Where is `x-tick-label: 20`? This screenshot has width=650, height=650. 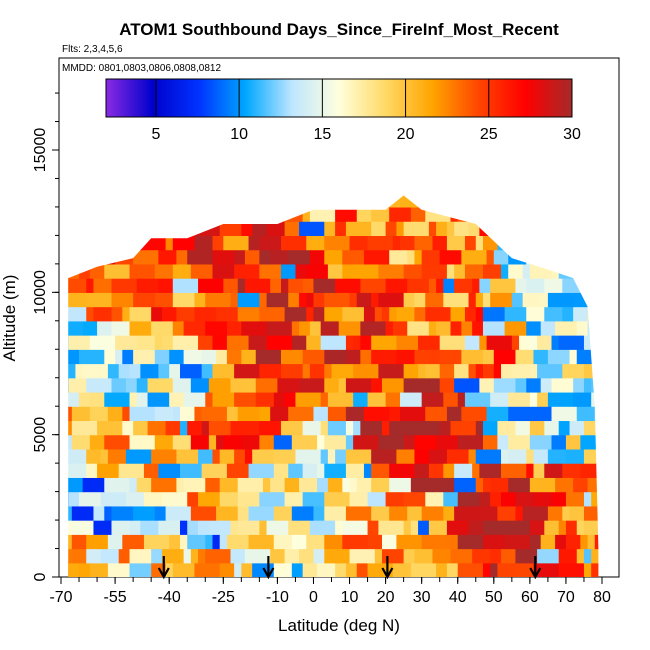
x-tick-label: 20 is located at coordinates (386, 597).